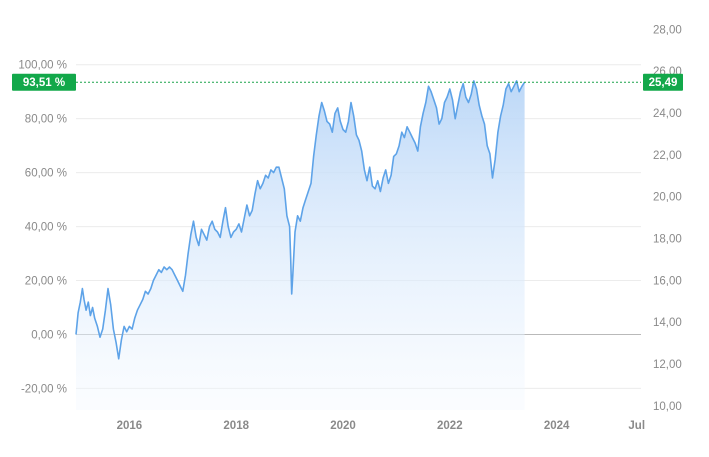 The height and width of the screenshot is (457, 709). Describe the element at coordinates (450, 426) in the screenshot. I see `x-tick-label: 2022` at that location.